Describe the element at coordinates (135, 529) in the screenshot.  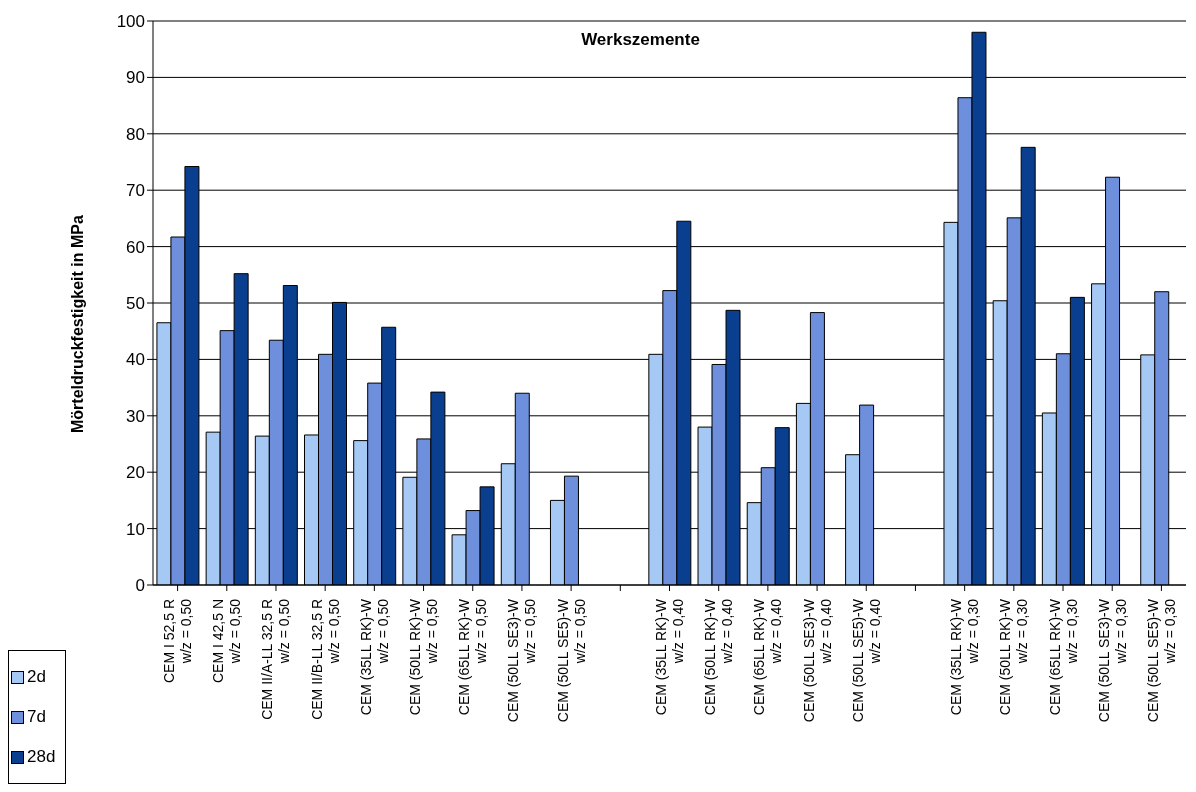
I see `y-tick-label: 10` at that location.